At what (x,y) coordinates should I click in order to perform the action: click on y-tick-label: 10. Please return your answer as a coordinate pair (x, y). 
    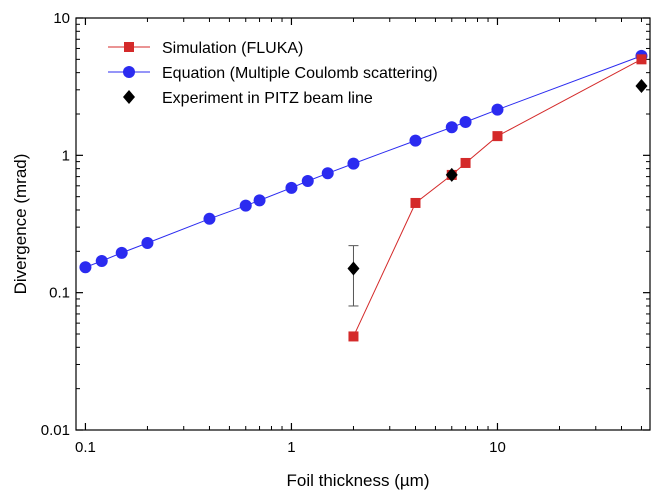
    Looking at the image, I should click on (61, 18).